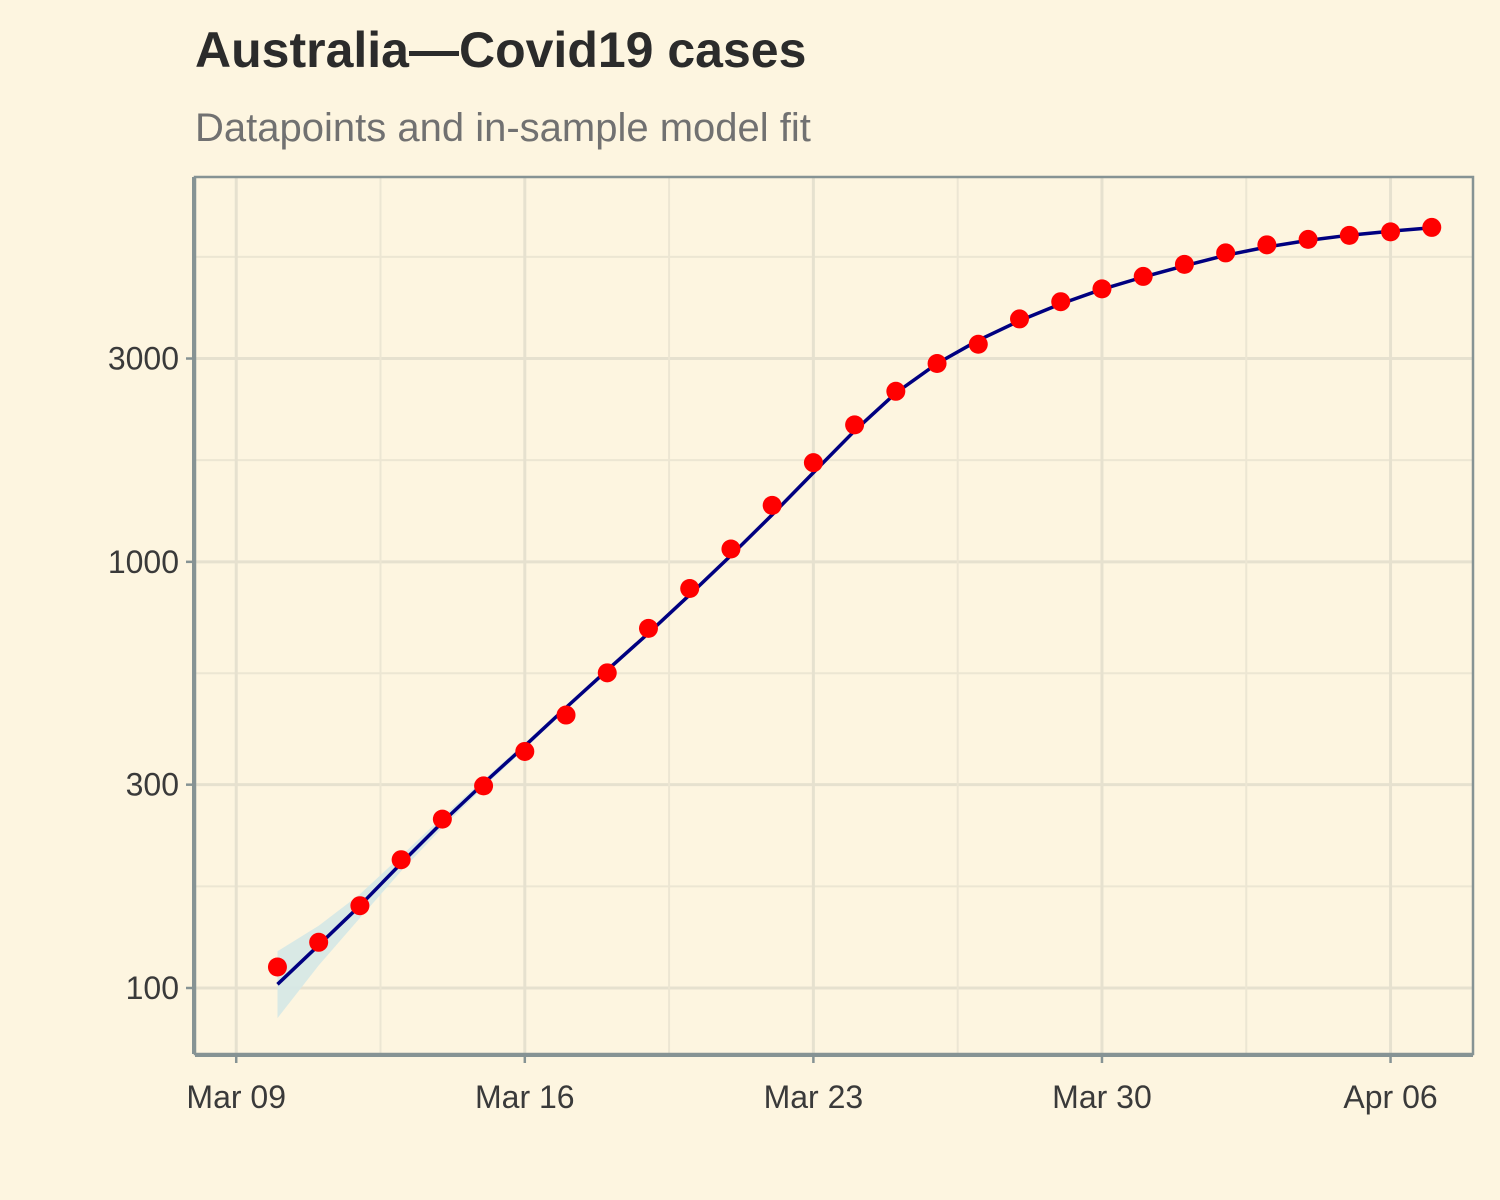 Image resolution: width=1500 pixels, height=1200 pixels. I want to click on y-axis-ticks: 100 300 1000 3000, so click(151, 673).